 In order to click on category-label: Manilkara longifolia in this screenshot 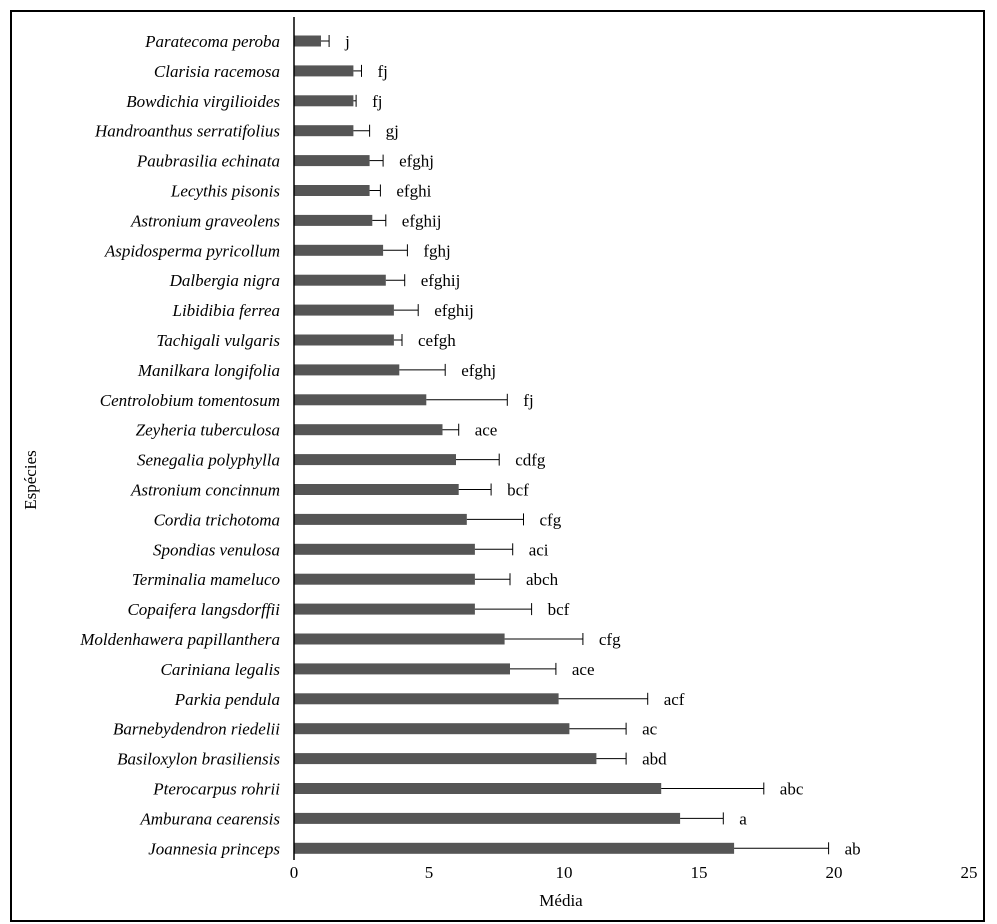, I will do `click(208, 370)`.